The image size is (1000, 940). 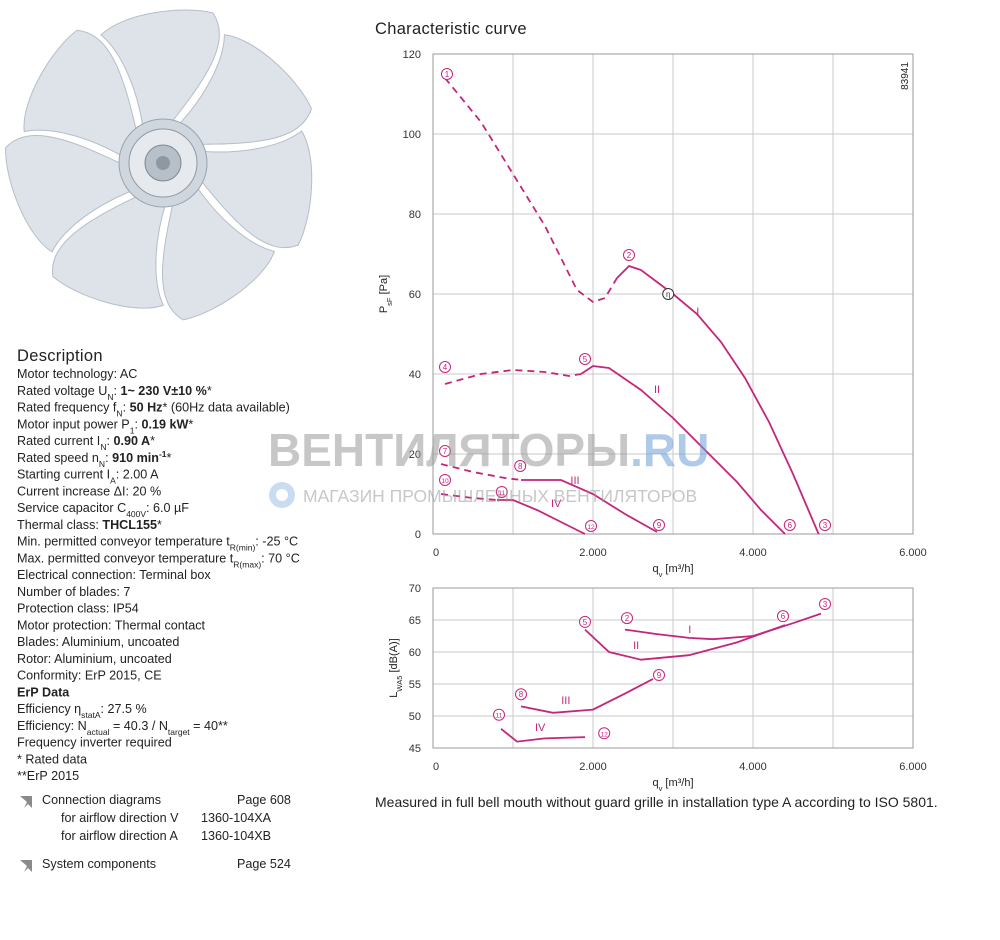 I want to click on text: : 27.5 %, so click(x=124, y=709).